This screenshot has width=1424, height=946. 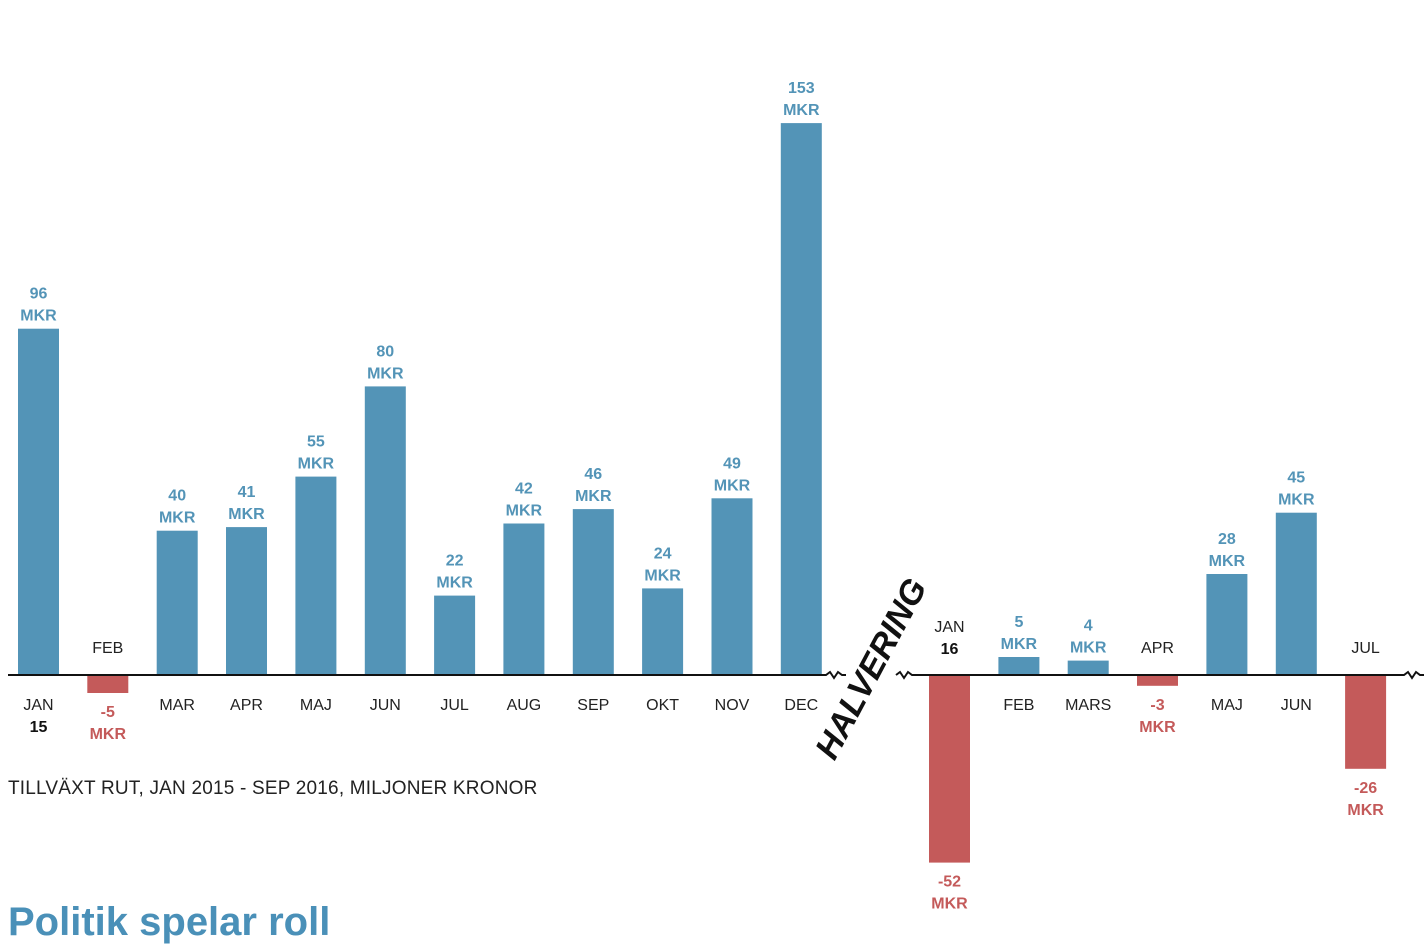 What do you see at coordinates (801, 705) in the screenshot?
I see `category-label: DEC` at bounding box center [801, 705].